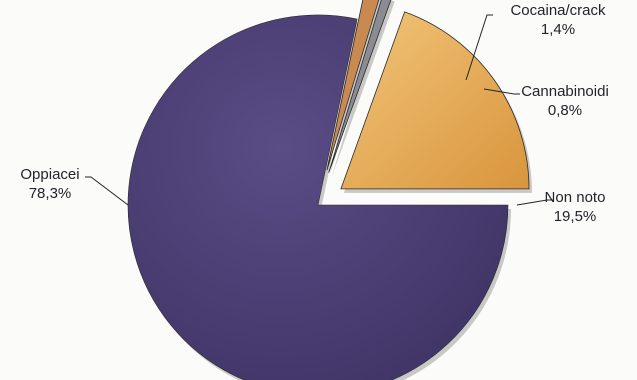 This screenshot has height=380, width=637. I want to click on leader-line-oppiacei, so click(107, 191).